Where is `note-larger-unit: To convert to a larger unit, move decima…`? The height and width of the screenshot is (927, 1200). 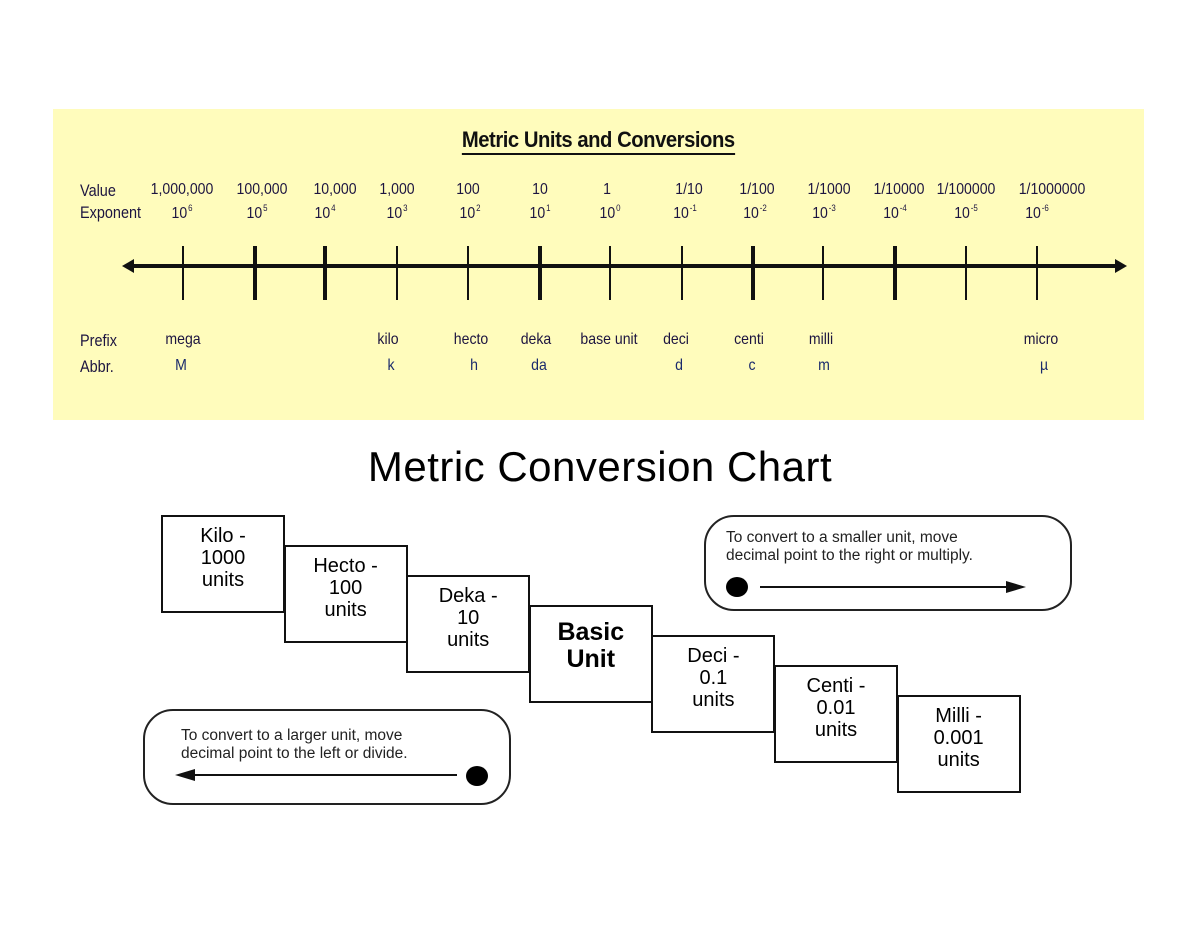 note-larger-unit: To convert to a larger unit, move decima… is located at coordinates (327, 757).